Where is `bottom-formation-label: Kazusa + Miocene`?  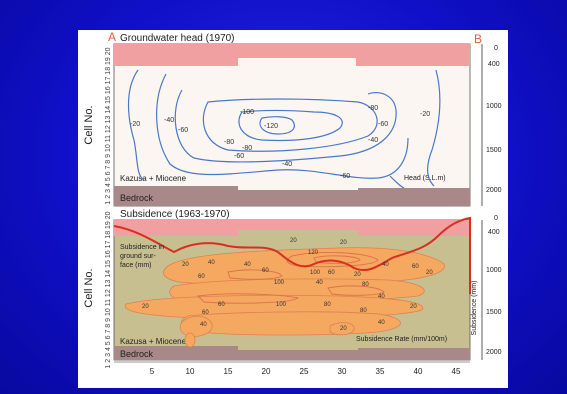
bottom-formation-label: Kazusa + Miocene is located at coordinates (153, 341).